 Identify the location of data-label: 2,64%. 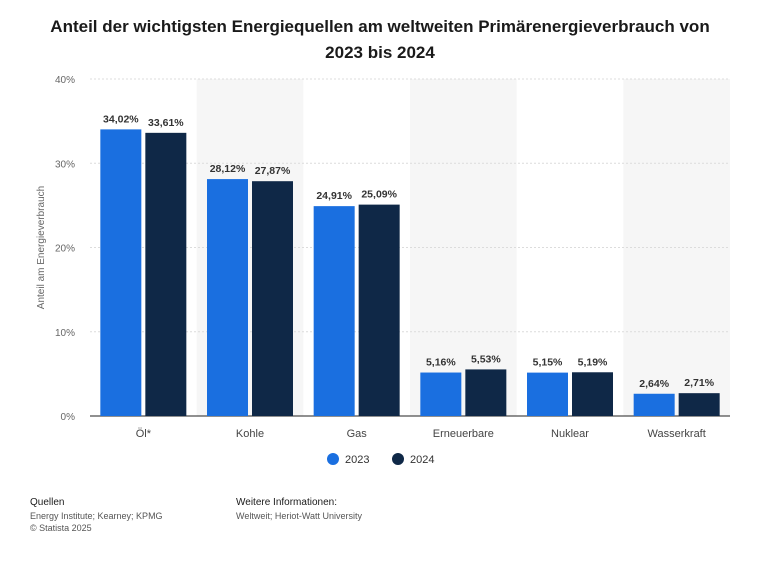
(654, 384).